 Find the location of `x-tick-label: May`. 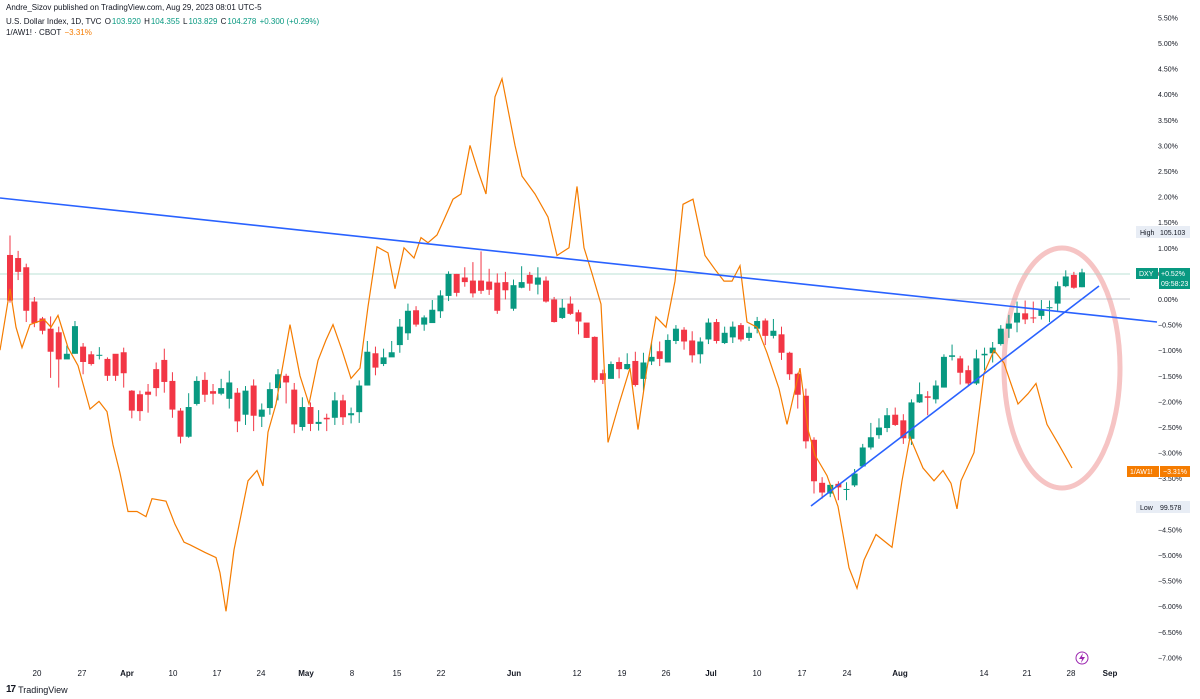

x-tick-label: May is located at coordinates (306, 673).